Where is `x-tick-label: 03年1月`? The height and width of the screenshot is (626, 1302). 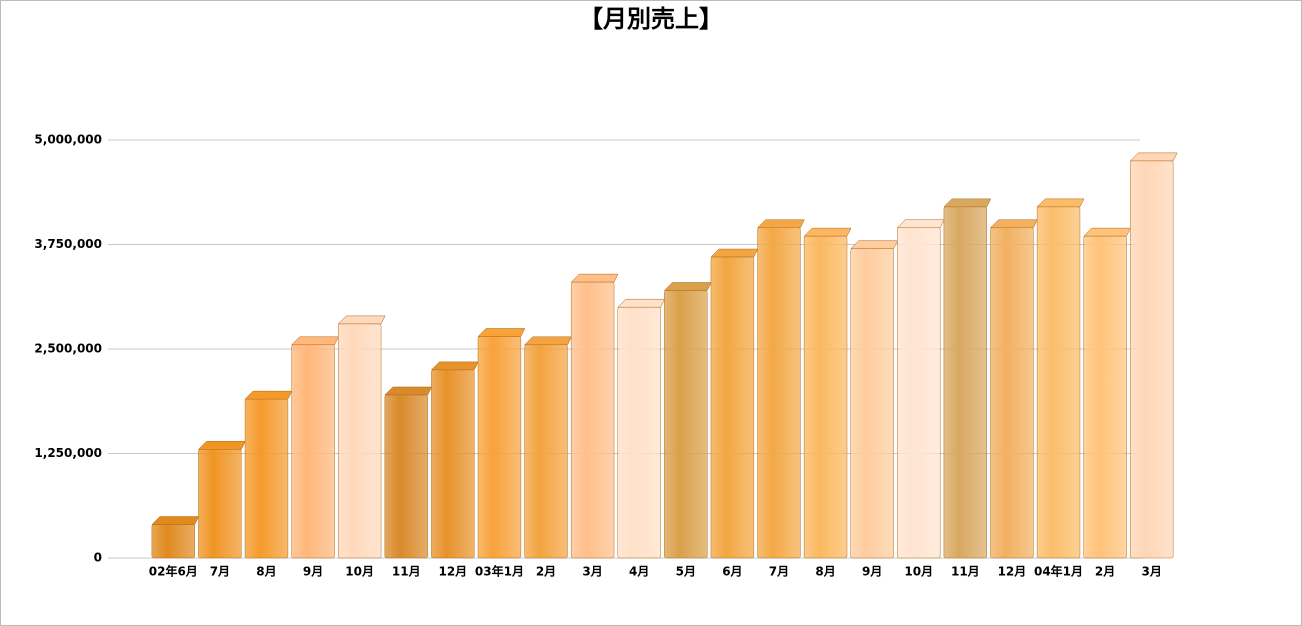
x-tick-label: 03年1月 is located at coordinates (499, 571).